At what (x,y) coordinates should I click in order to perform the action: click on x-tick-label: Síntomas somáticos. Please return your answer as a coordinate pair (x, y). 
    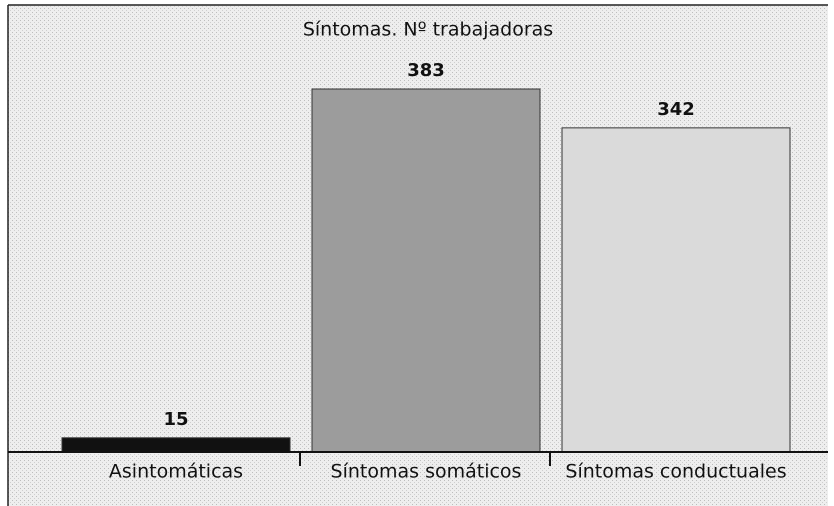
    Looking at the image, I should click on (426, 472).